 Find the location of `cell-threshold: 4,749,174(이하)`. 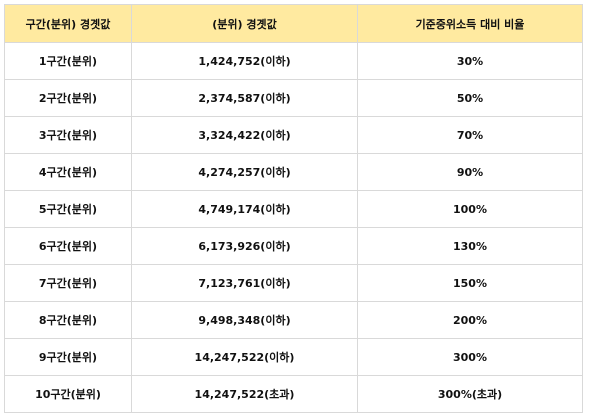

cell-threshold: 4,749,174(이하) is located at coordinates (244, 209).